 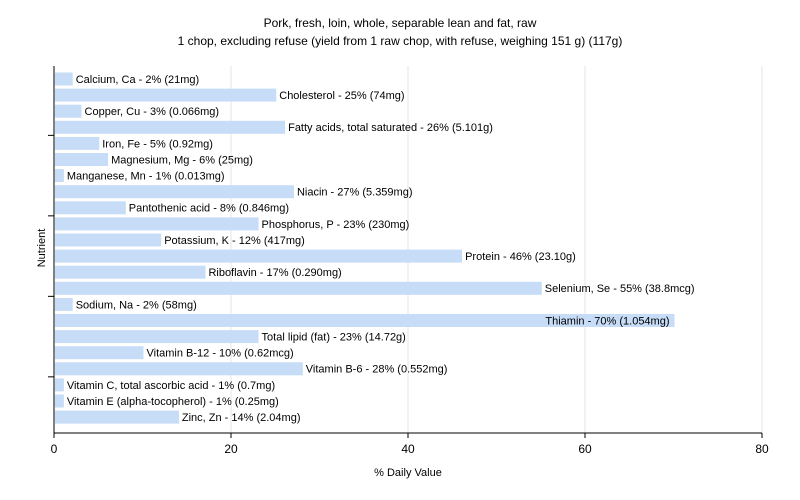 I want to click on bar-label: Vitamin B-12 - 10% (0.62mcg), so click(x=220, y=354).